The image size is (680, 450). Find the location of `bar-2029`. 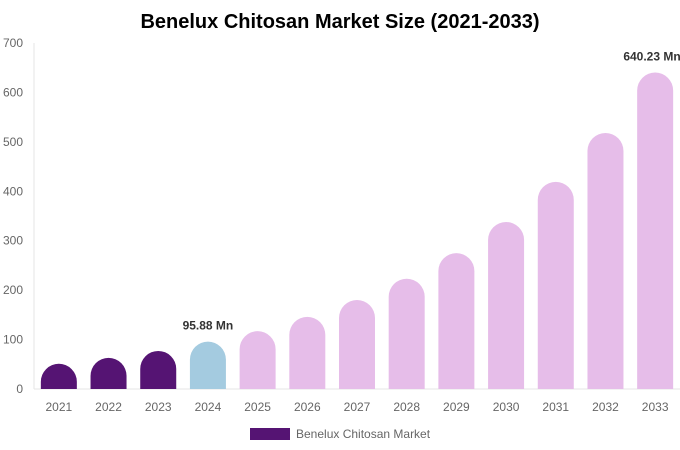

bar-2029 is located at coordinates (456, 321).